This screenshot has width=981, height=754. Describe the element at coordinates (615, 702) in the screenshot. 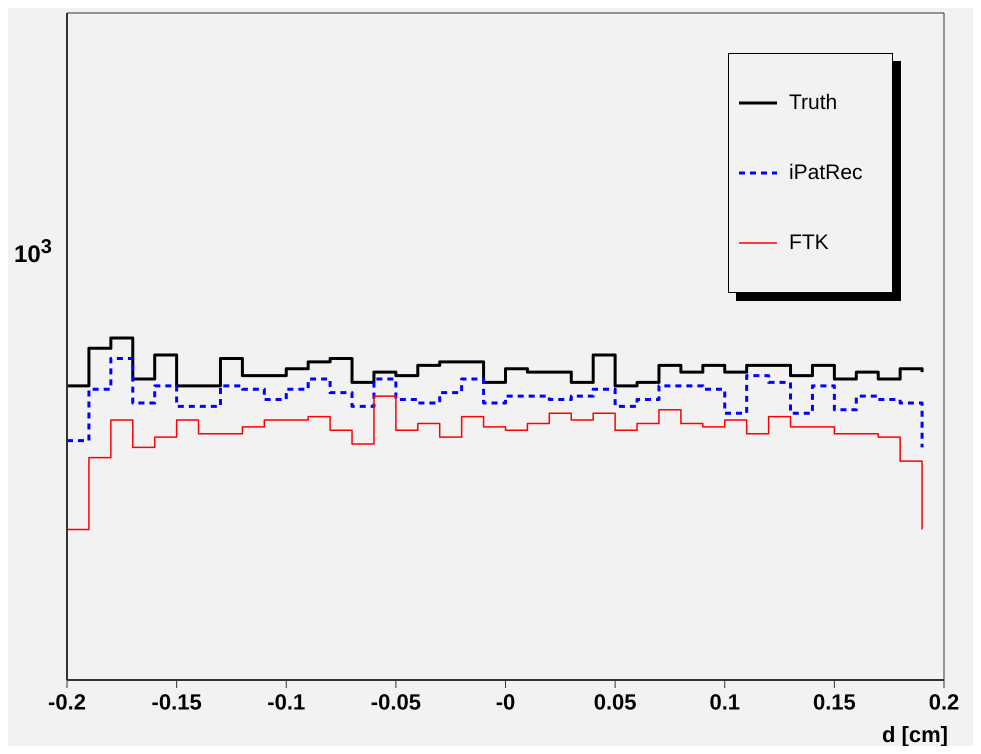

I see `x-tick-label: 0.05` at that location.